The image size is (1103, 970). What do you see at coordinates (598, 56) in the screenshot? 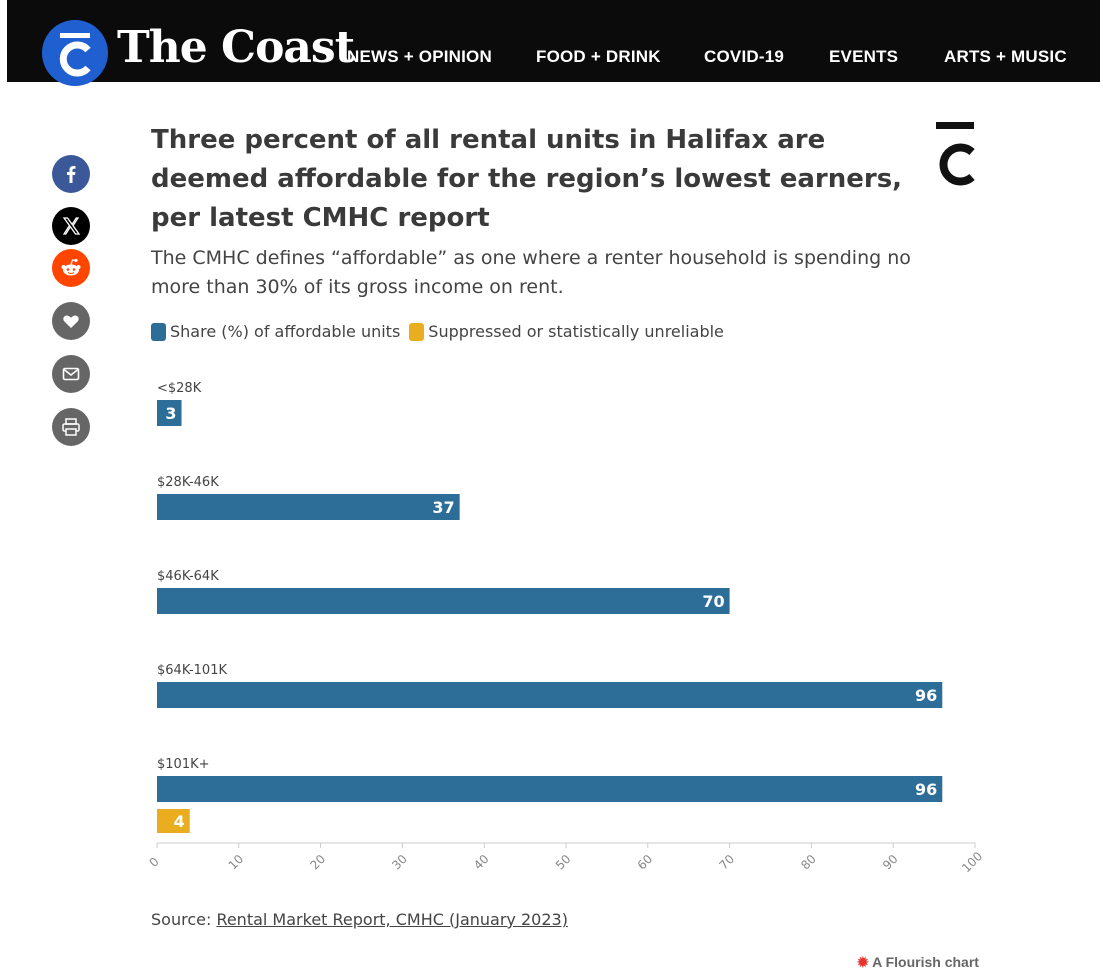
I see `nav-food-drink: FOOD + DRINK` at bounding box center [598, 56].